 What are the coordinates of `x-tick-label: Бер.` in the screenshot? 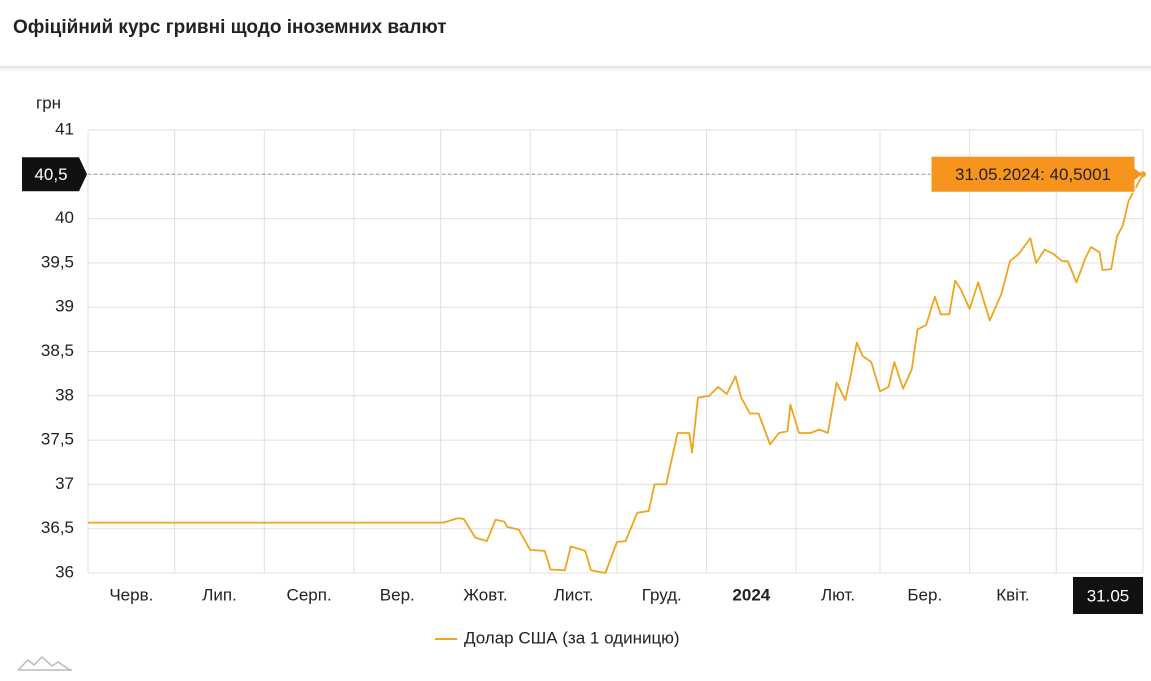 It's located at (924, 594).